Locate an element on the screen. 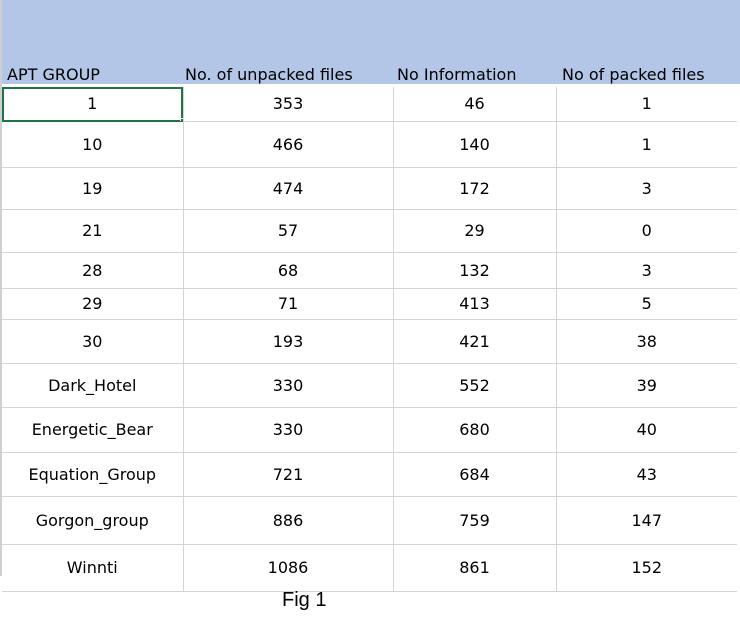 The height and width of the screenshot is (620, 740). header-band is located at coordinates (371, 42).